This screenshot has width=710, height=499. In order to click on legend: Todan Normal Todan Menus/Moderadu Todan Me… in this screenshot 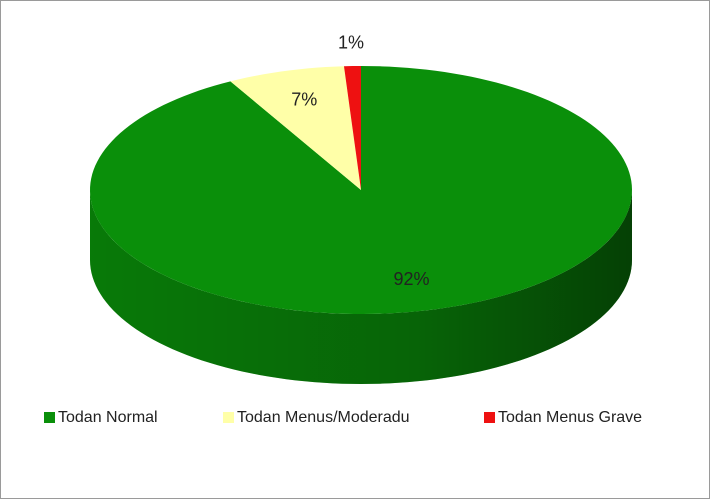, I will do `click(343, 417)`.